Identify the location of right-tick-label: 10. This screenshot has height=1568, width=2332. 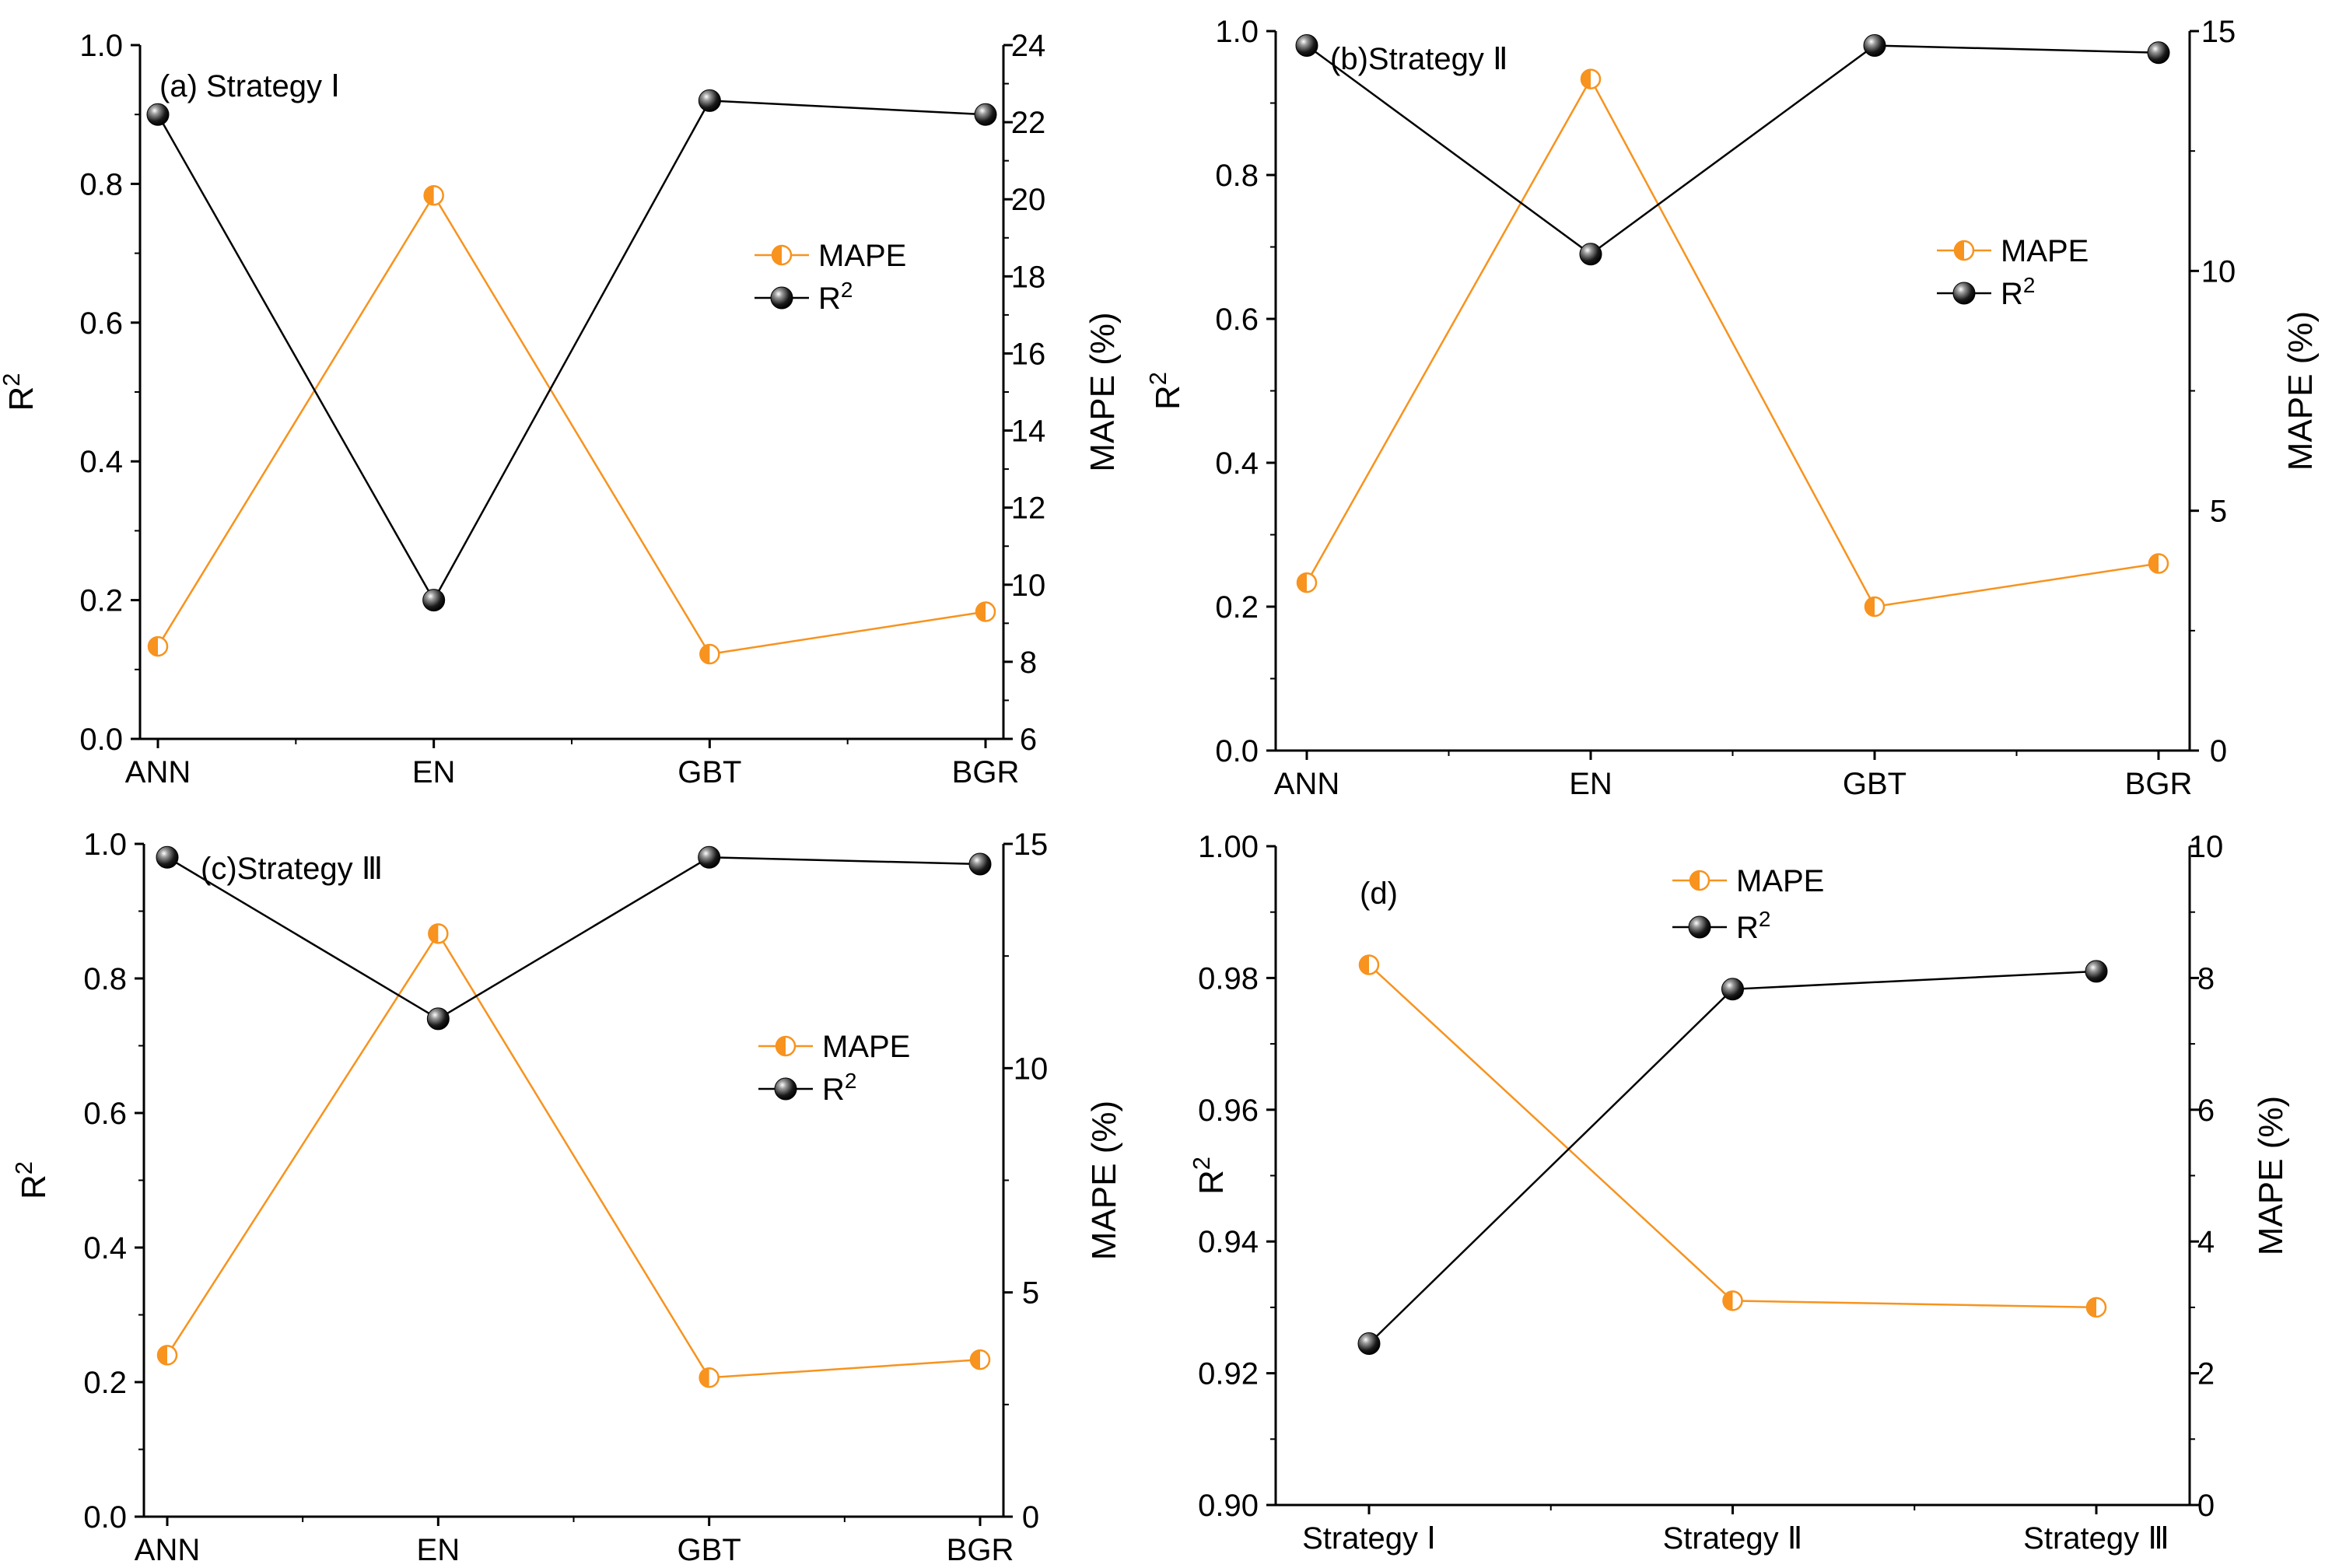
(2206, 847).